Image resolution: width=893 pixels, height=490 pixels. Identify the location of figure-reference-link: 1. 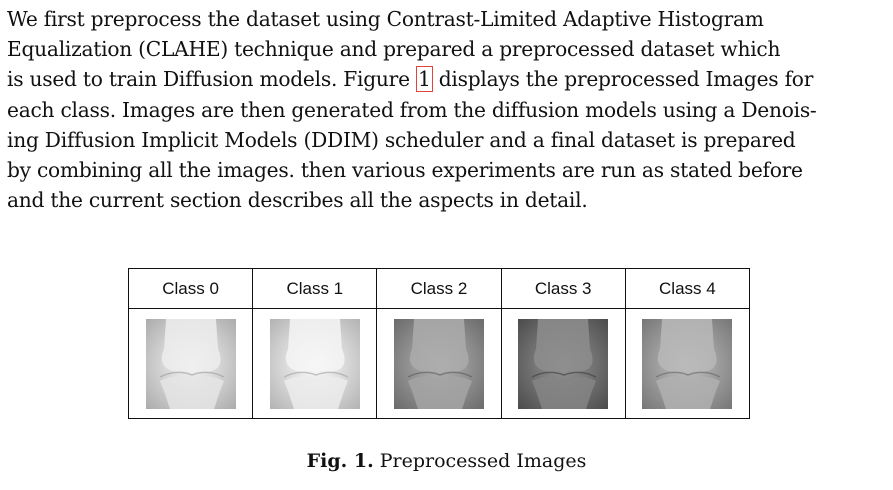
(424, 79).